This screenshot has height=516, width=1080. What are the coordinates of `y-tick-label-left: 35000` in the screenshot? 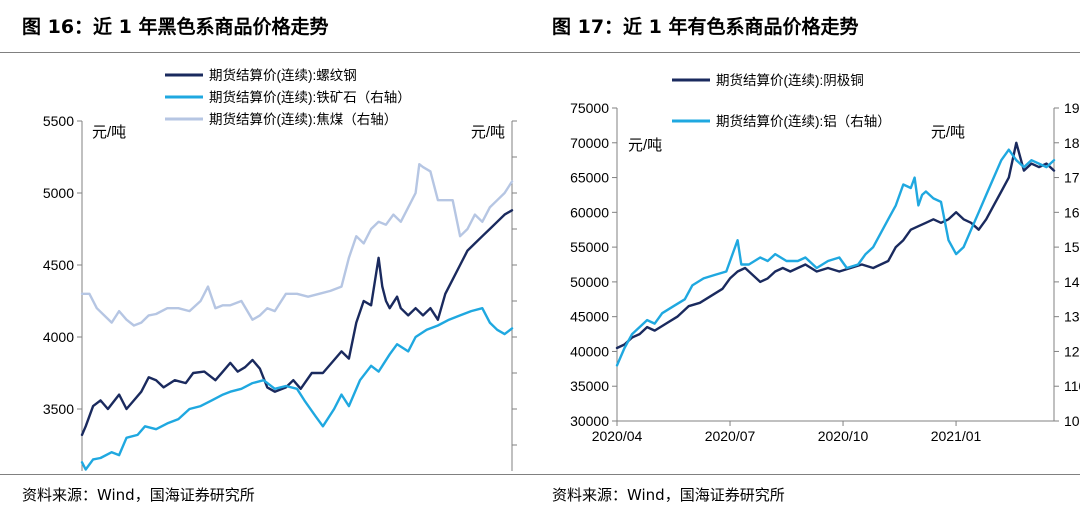 It's located at (589, 386).